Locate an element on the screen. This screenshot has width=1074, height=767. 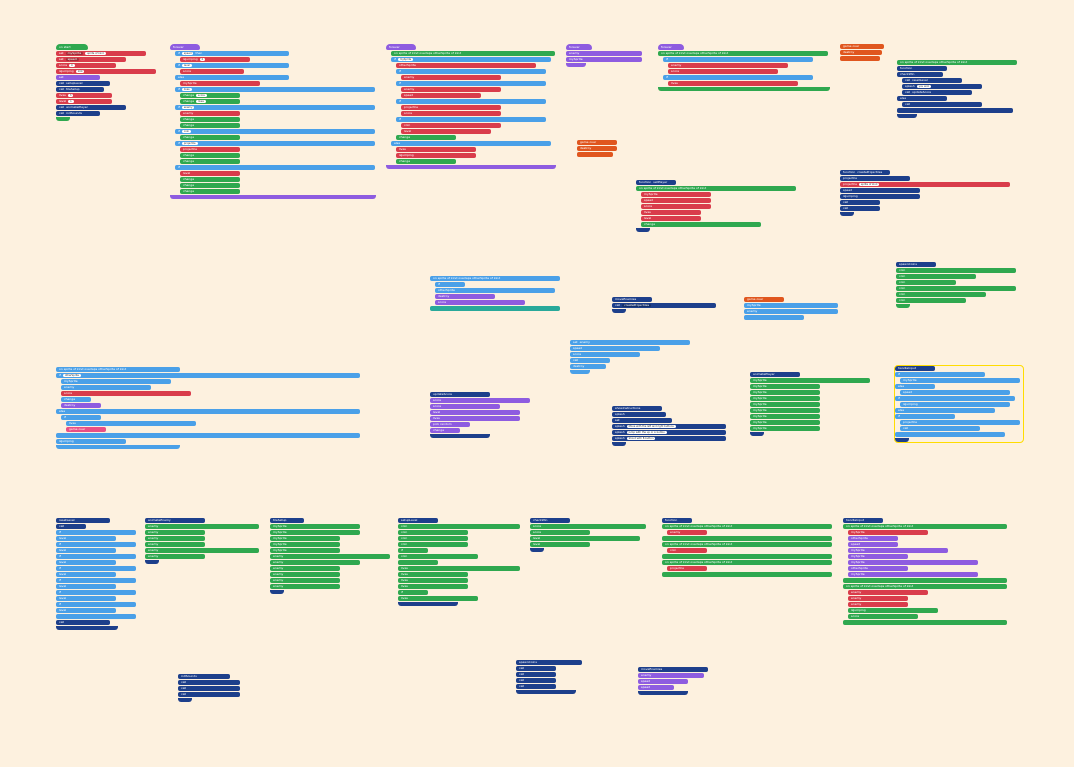
call-initsounds-block: call initSounds is located at coordinates (78, 113).